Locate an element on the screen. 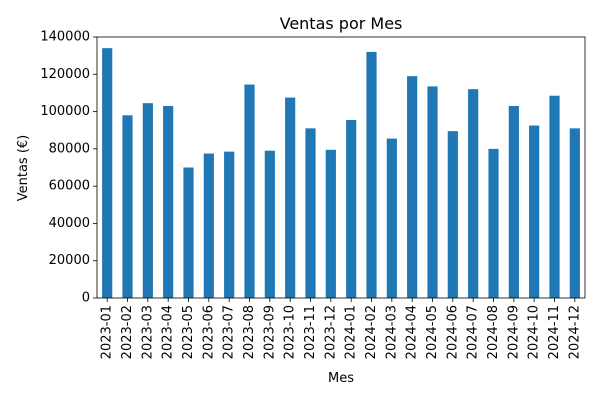  chart-title: Ventas por Mes is located at coordinates (341, 23).